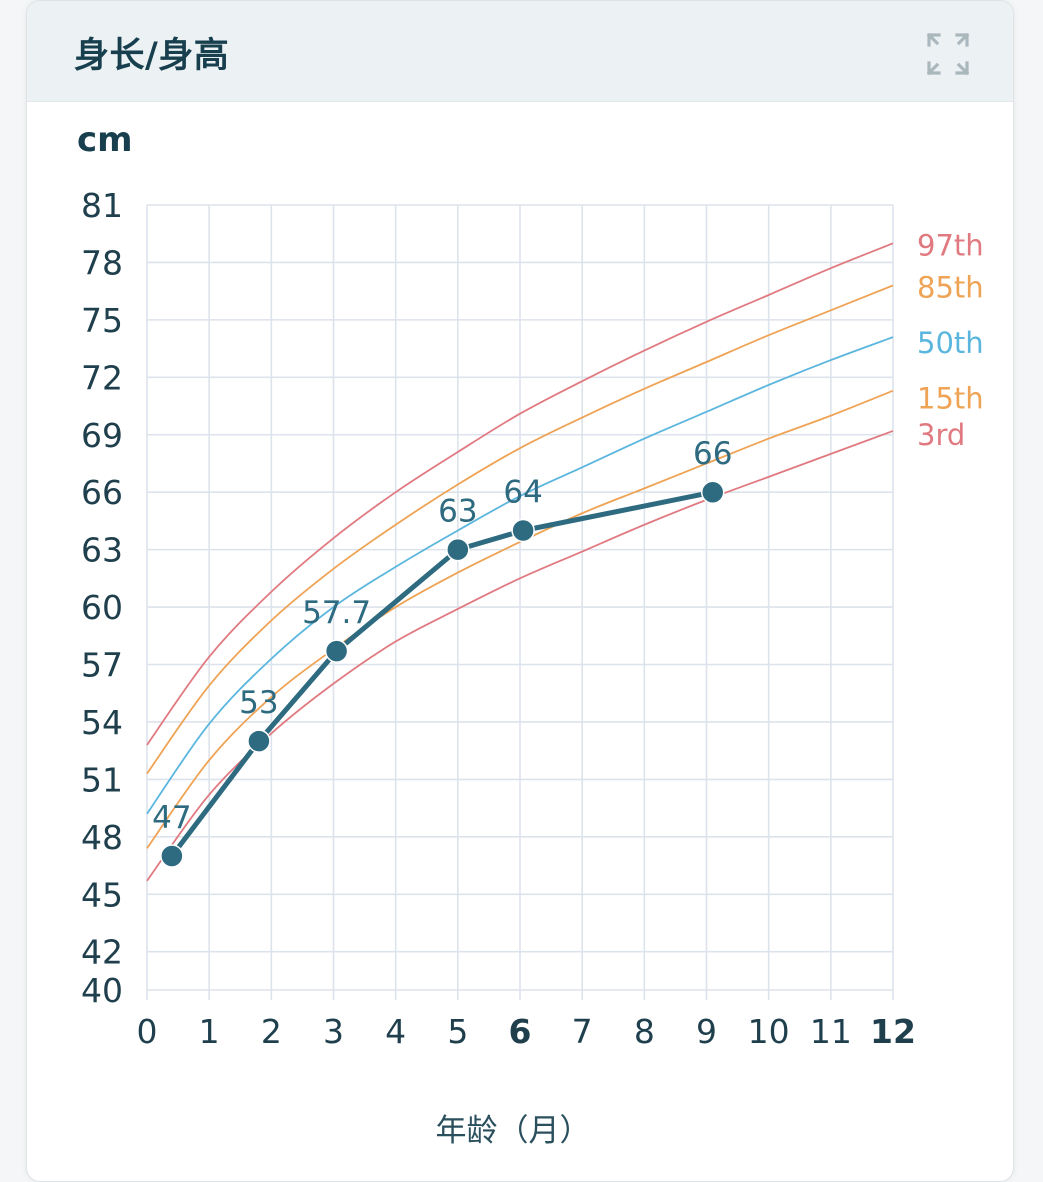 Image resolution: width=1043 pixels, height=1182 pixels. What do you see at coordinates (102, 837) in the screenshot?
I see `y-tick-label: 48` at bounding box center [102, 837].